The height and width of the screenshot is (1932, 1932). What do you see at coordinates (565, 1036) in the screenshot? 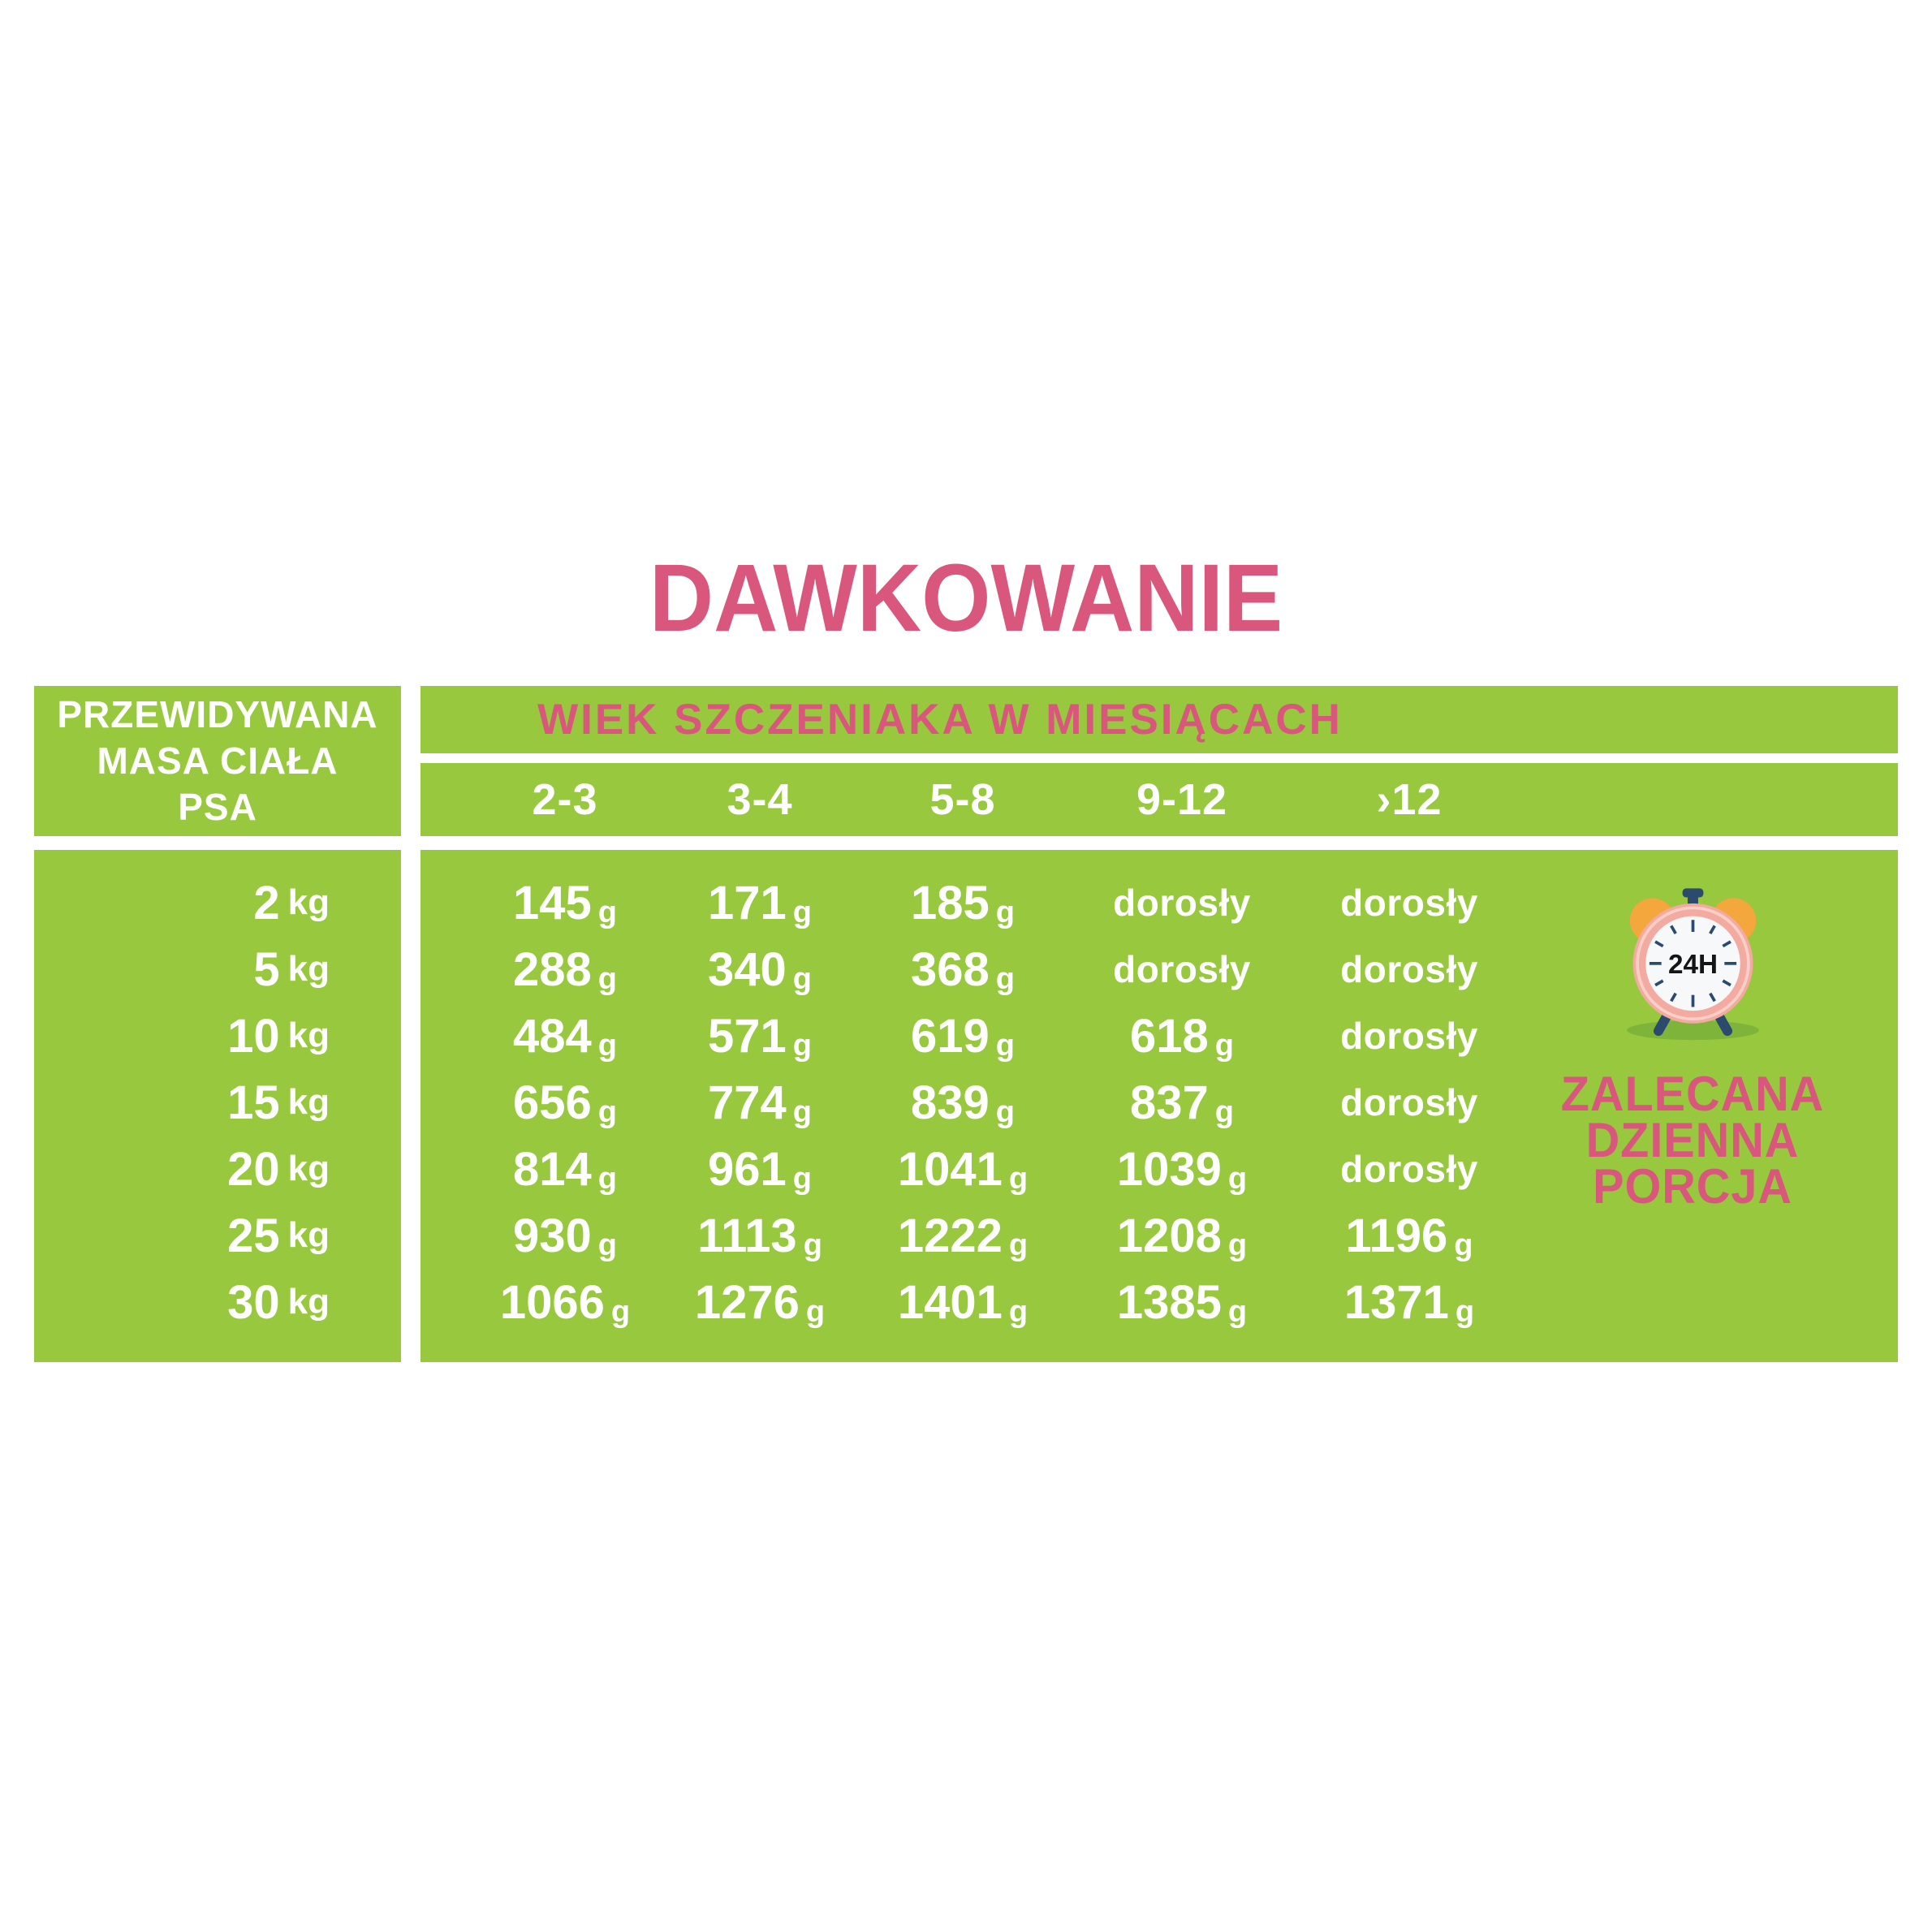
I see `dose-cell: 484 g` at bounding box center [565, 1036].